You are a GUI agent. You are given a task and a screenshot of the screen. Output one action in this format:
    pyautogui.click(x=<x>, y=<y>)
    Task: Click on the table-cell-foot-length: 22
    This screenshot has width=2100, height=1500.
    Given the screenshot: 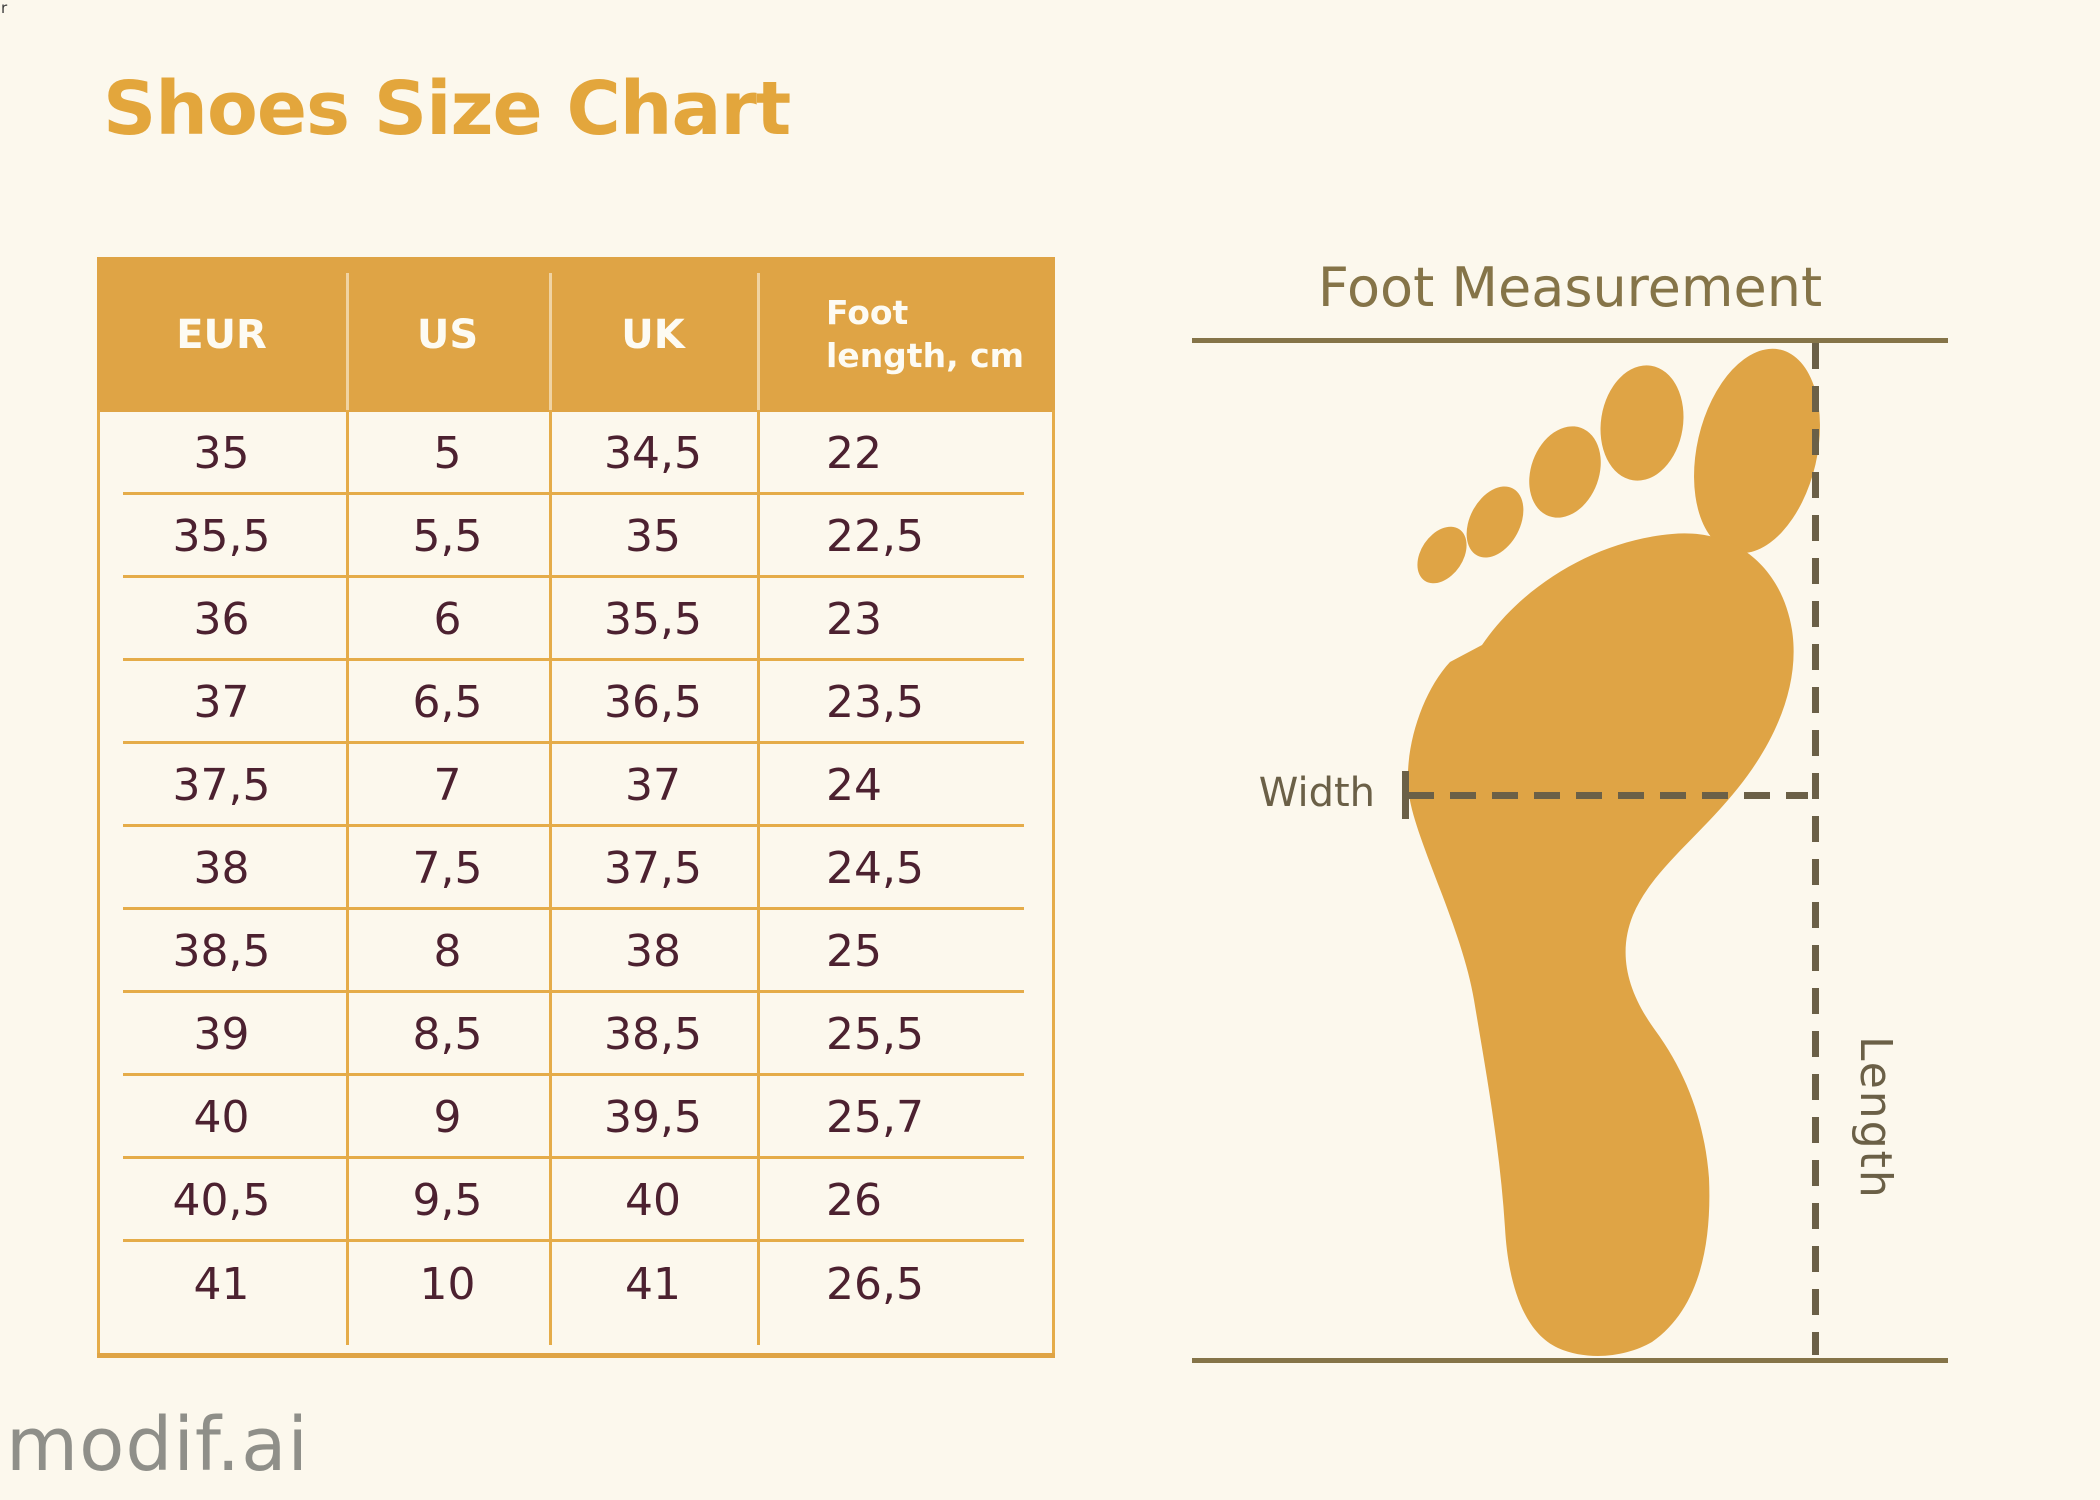 What is the action you would take?
    pyautogui.click(x=854, y=453)
    